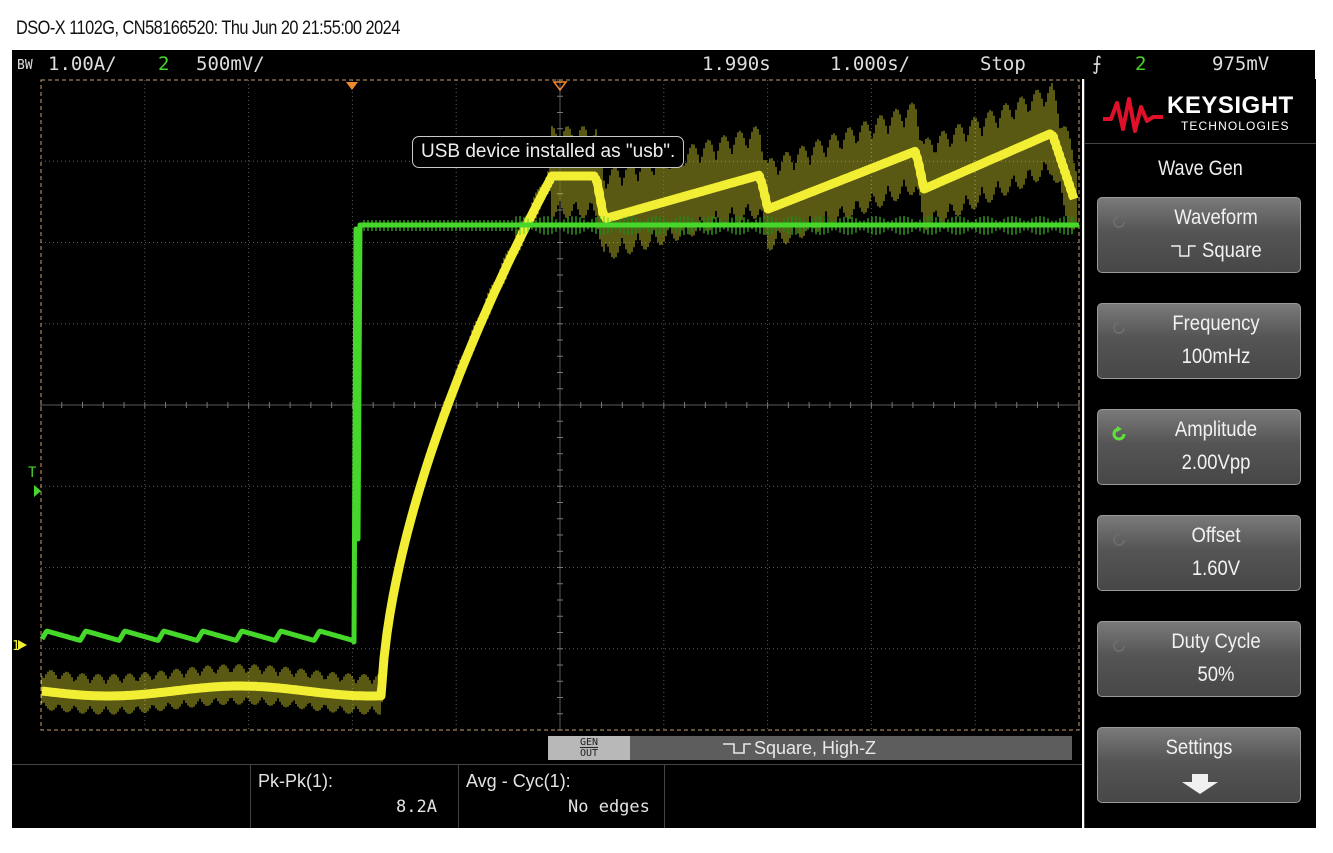 Image resolution: width=1333 pixels, height=853 pixels. What do you see at coordinates (25, 65) in the screenshot?
I see `bandwidth-limit-indicator: BW` at bounding box center [25, 65].